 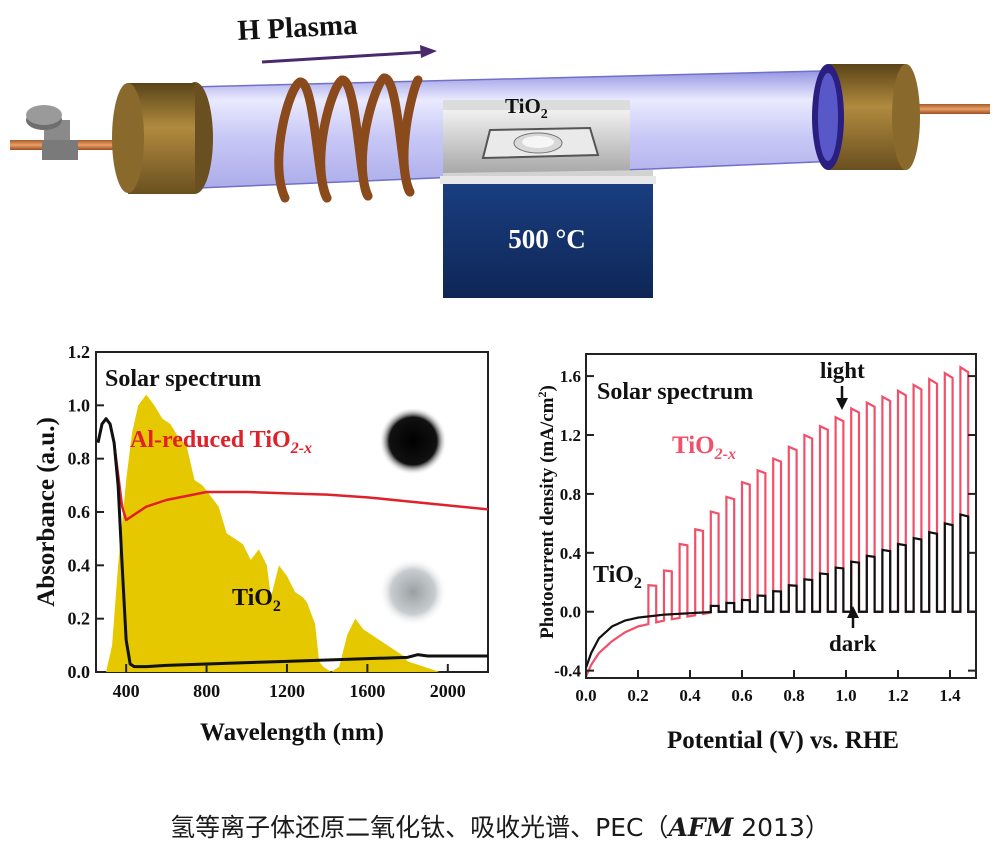 I want to click on left-x-tick-label: 400, so click(x=126, y=691).